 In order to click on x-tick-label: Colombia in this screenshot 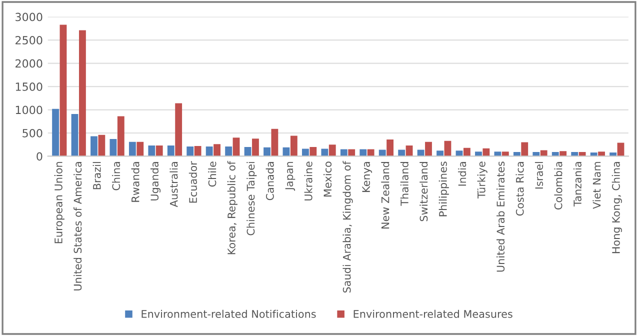, I will do `click(558, 186)`.